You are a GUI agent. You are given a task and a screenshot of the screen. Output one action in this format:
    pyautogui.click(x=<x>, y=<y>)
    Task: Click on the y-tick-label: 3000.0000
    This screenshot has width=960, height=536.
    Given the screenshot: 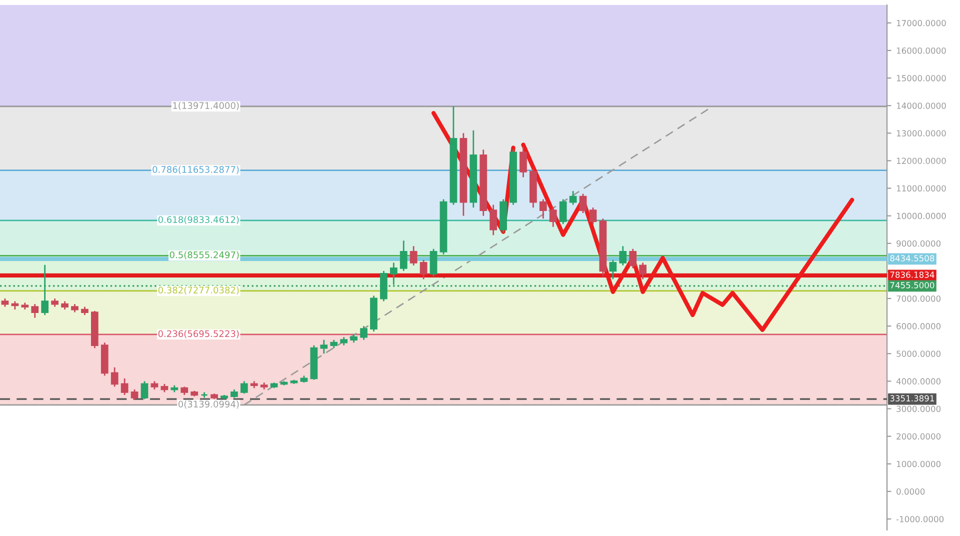 What is the action you would take?
    pyautogui.click(x=918, y=409)
    